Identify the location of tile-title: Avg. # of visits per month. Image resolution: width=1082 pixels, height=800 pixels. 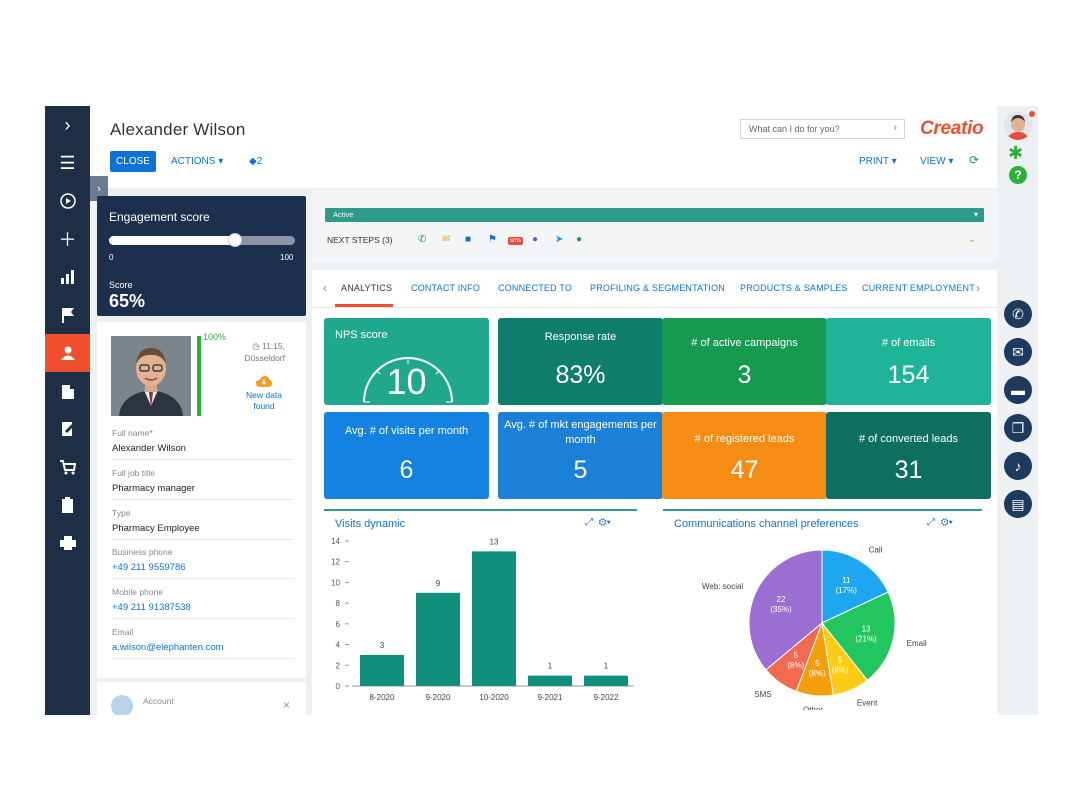
(406, 431).